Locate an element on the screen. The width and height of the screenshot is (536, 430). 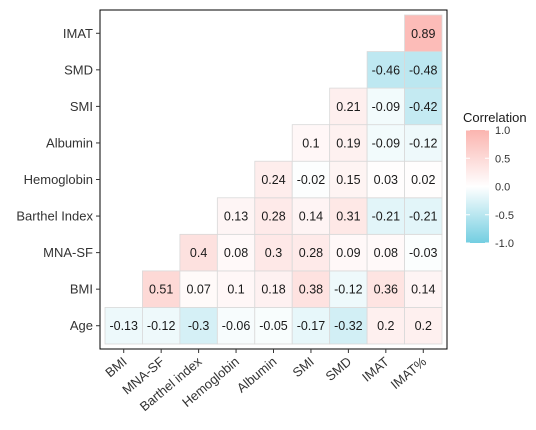
cell-value-label: -0.32 is located at coordinates (348, 326).